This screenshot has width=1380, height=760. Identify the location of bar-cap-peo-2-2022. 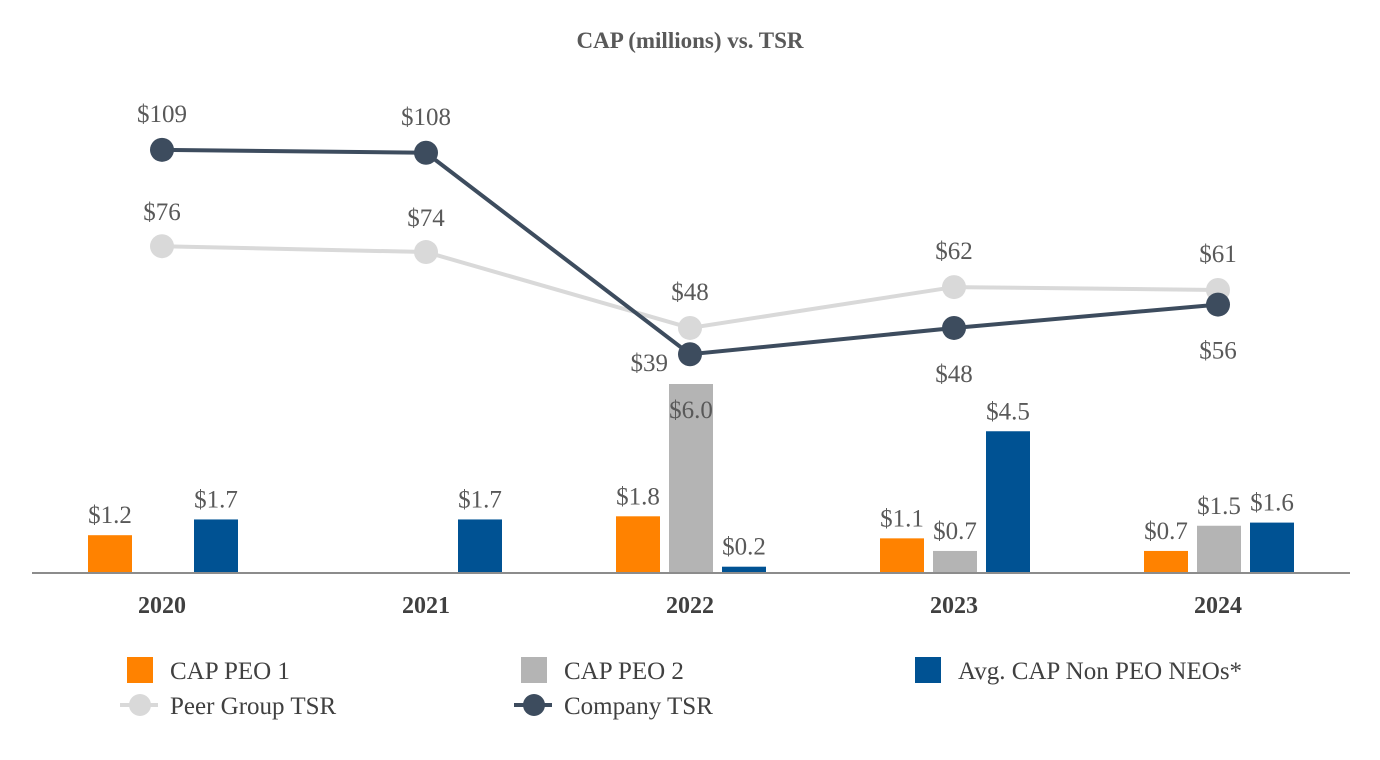
(691, 478).